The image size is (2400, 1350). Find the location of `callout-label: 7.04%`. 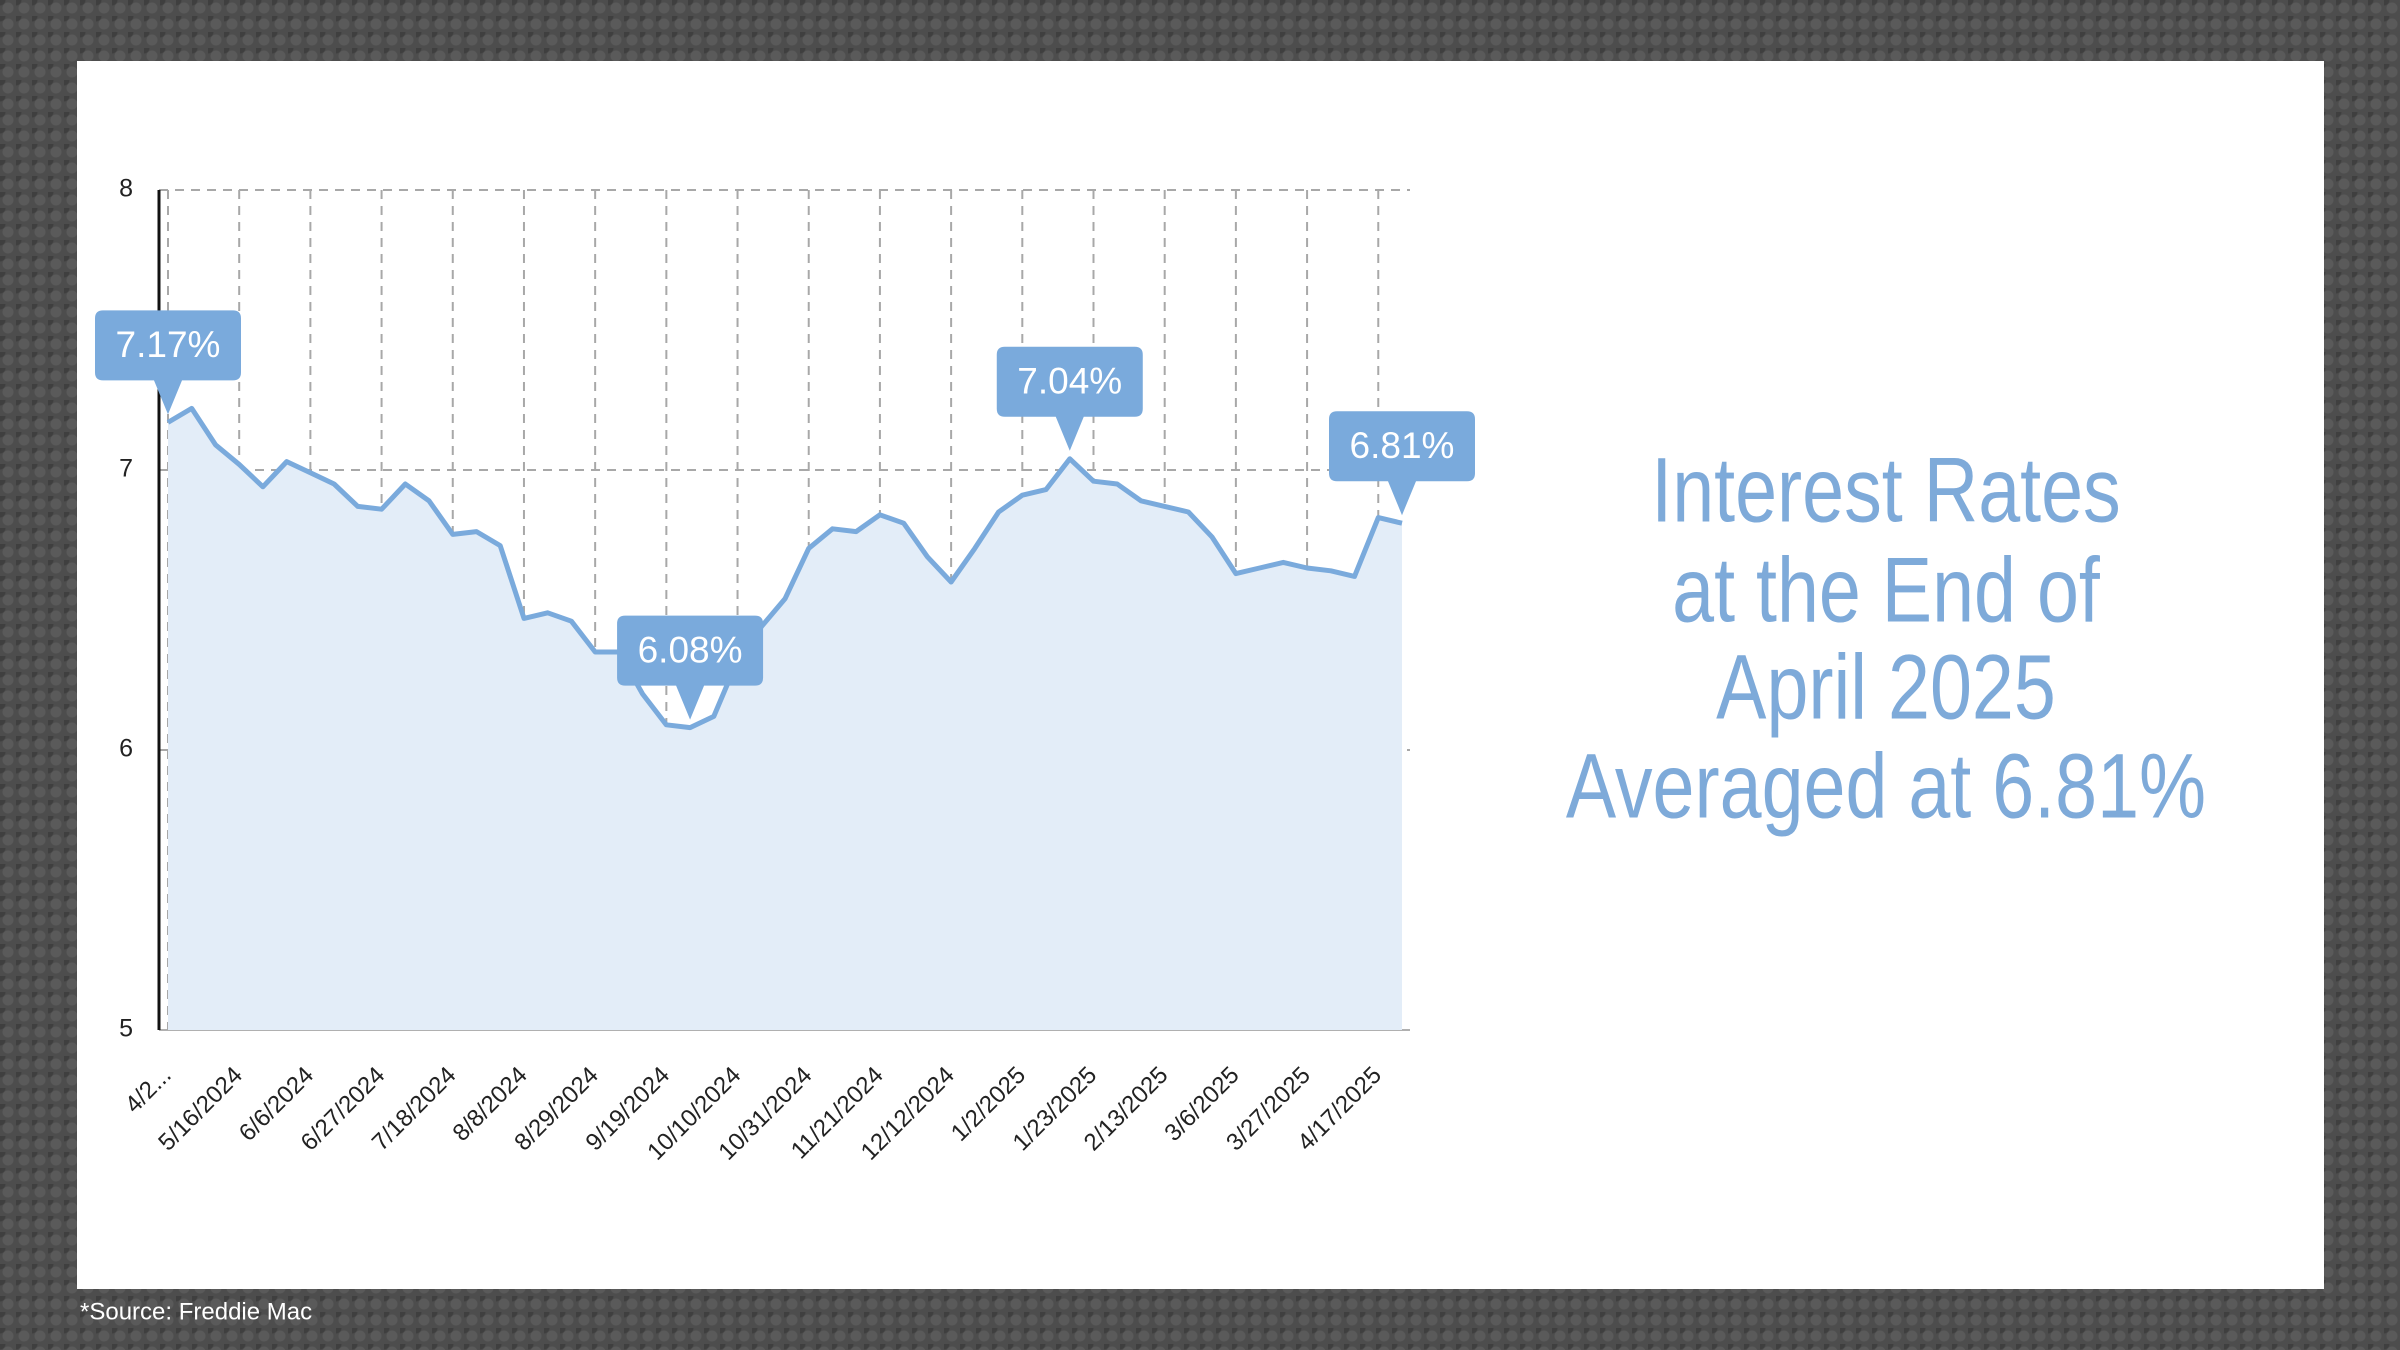

callout-label: 7.04% is located at coordinates (1069, 381).